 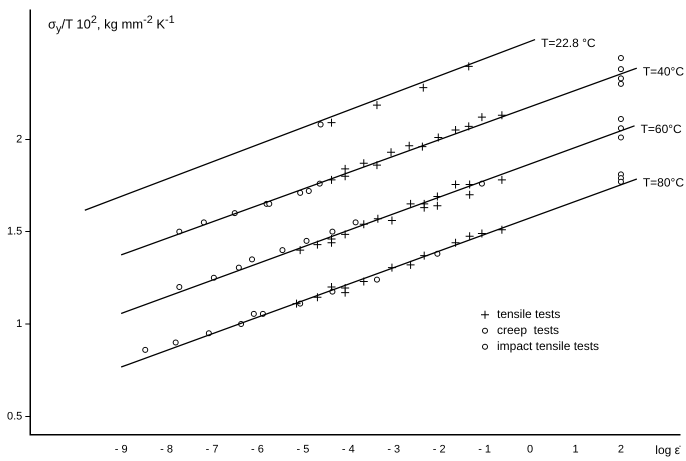 What do you see at coordinates (167, 449) in the screenshot?
I see `x-tick-label: - 8` at bounding box center [167, 449].